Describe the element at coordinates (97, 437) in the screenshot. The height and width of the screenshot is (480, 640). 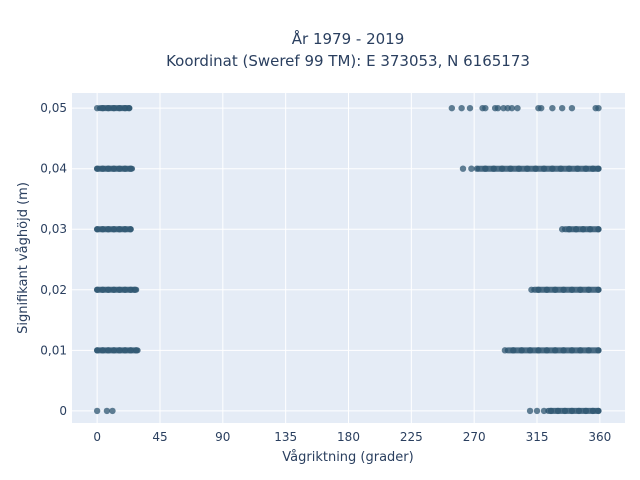
I see `x-tick-label: 0` at that location.